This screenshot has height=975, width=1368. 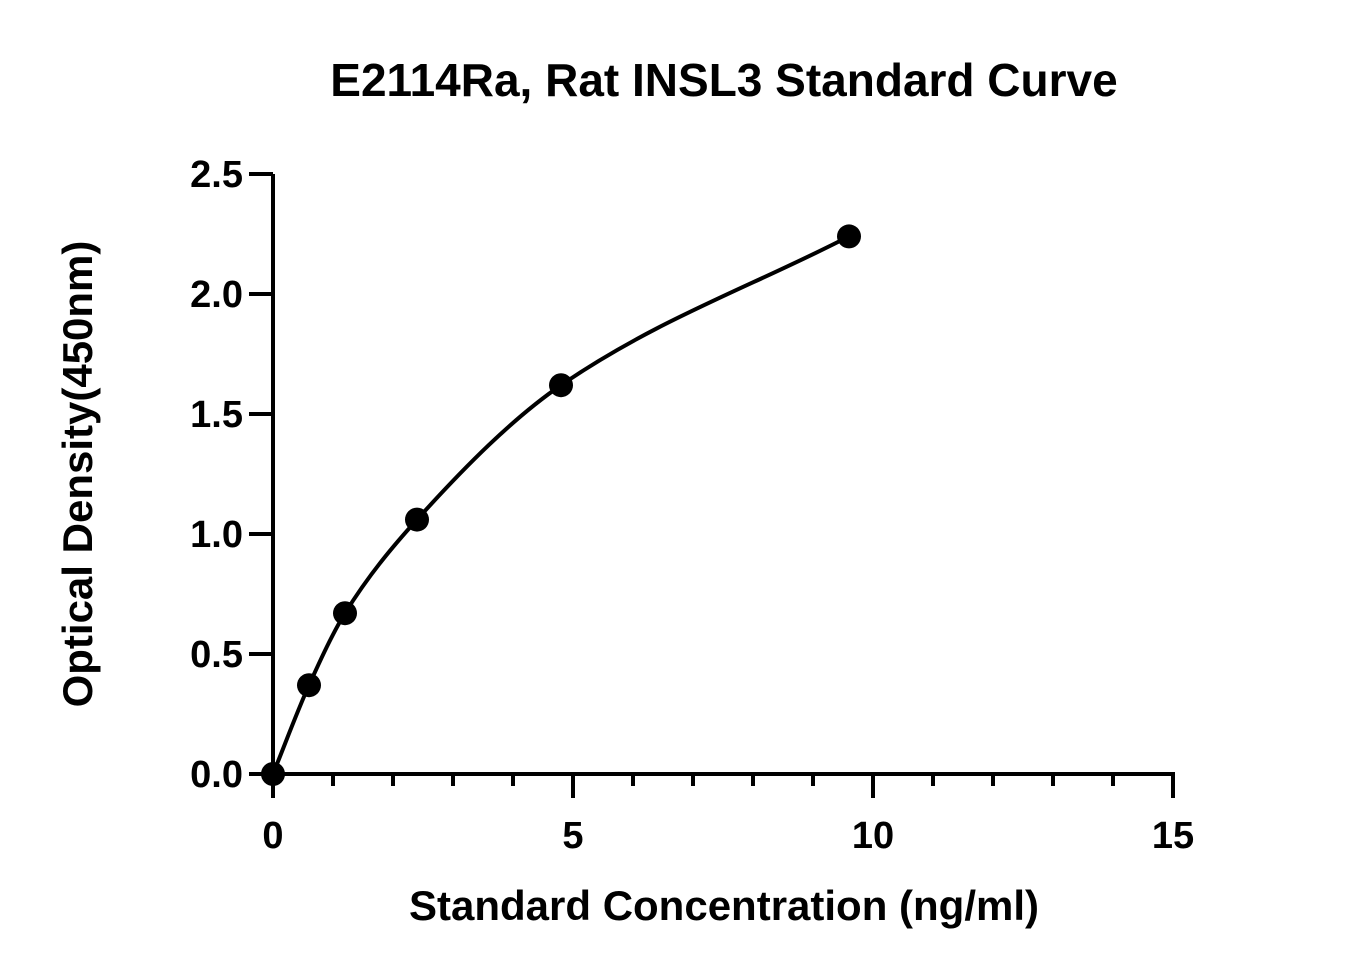 I want to click on y-tick-label: 0.0, so click(x=216, y=775).